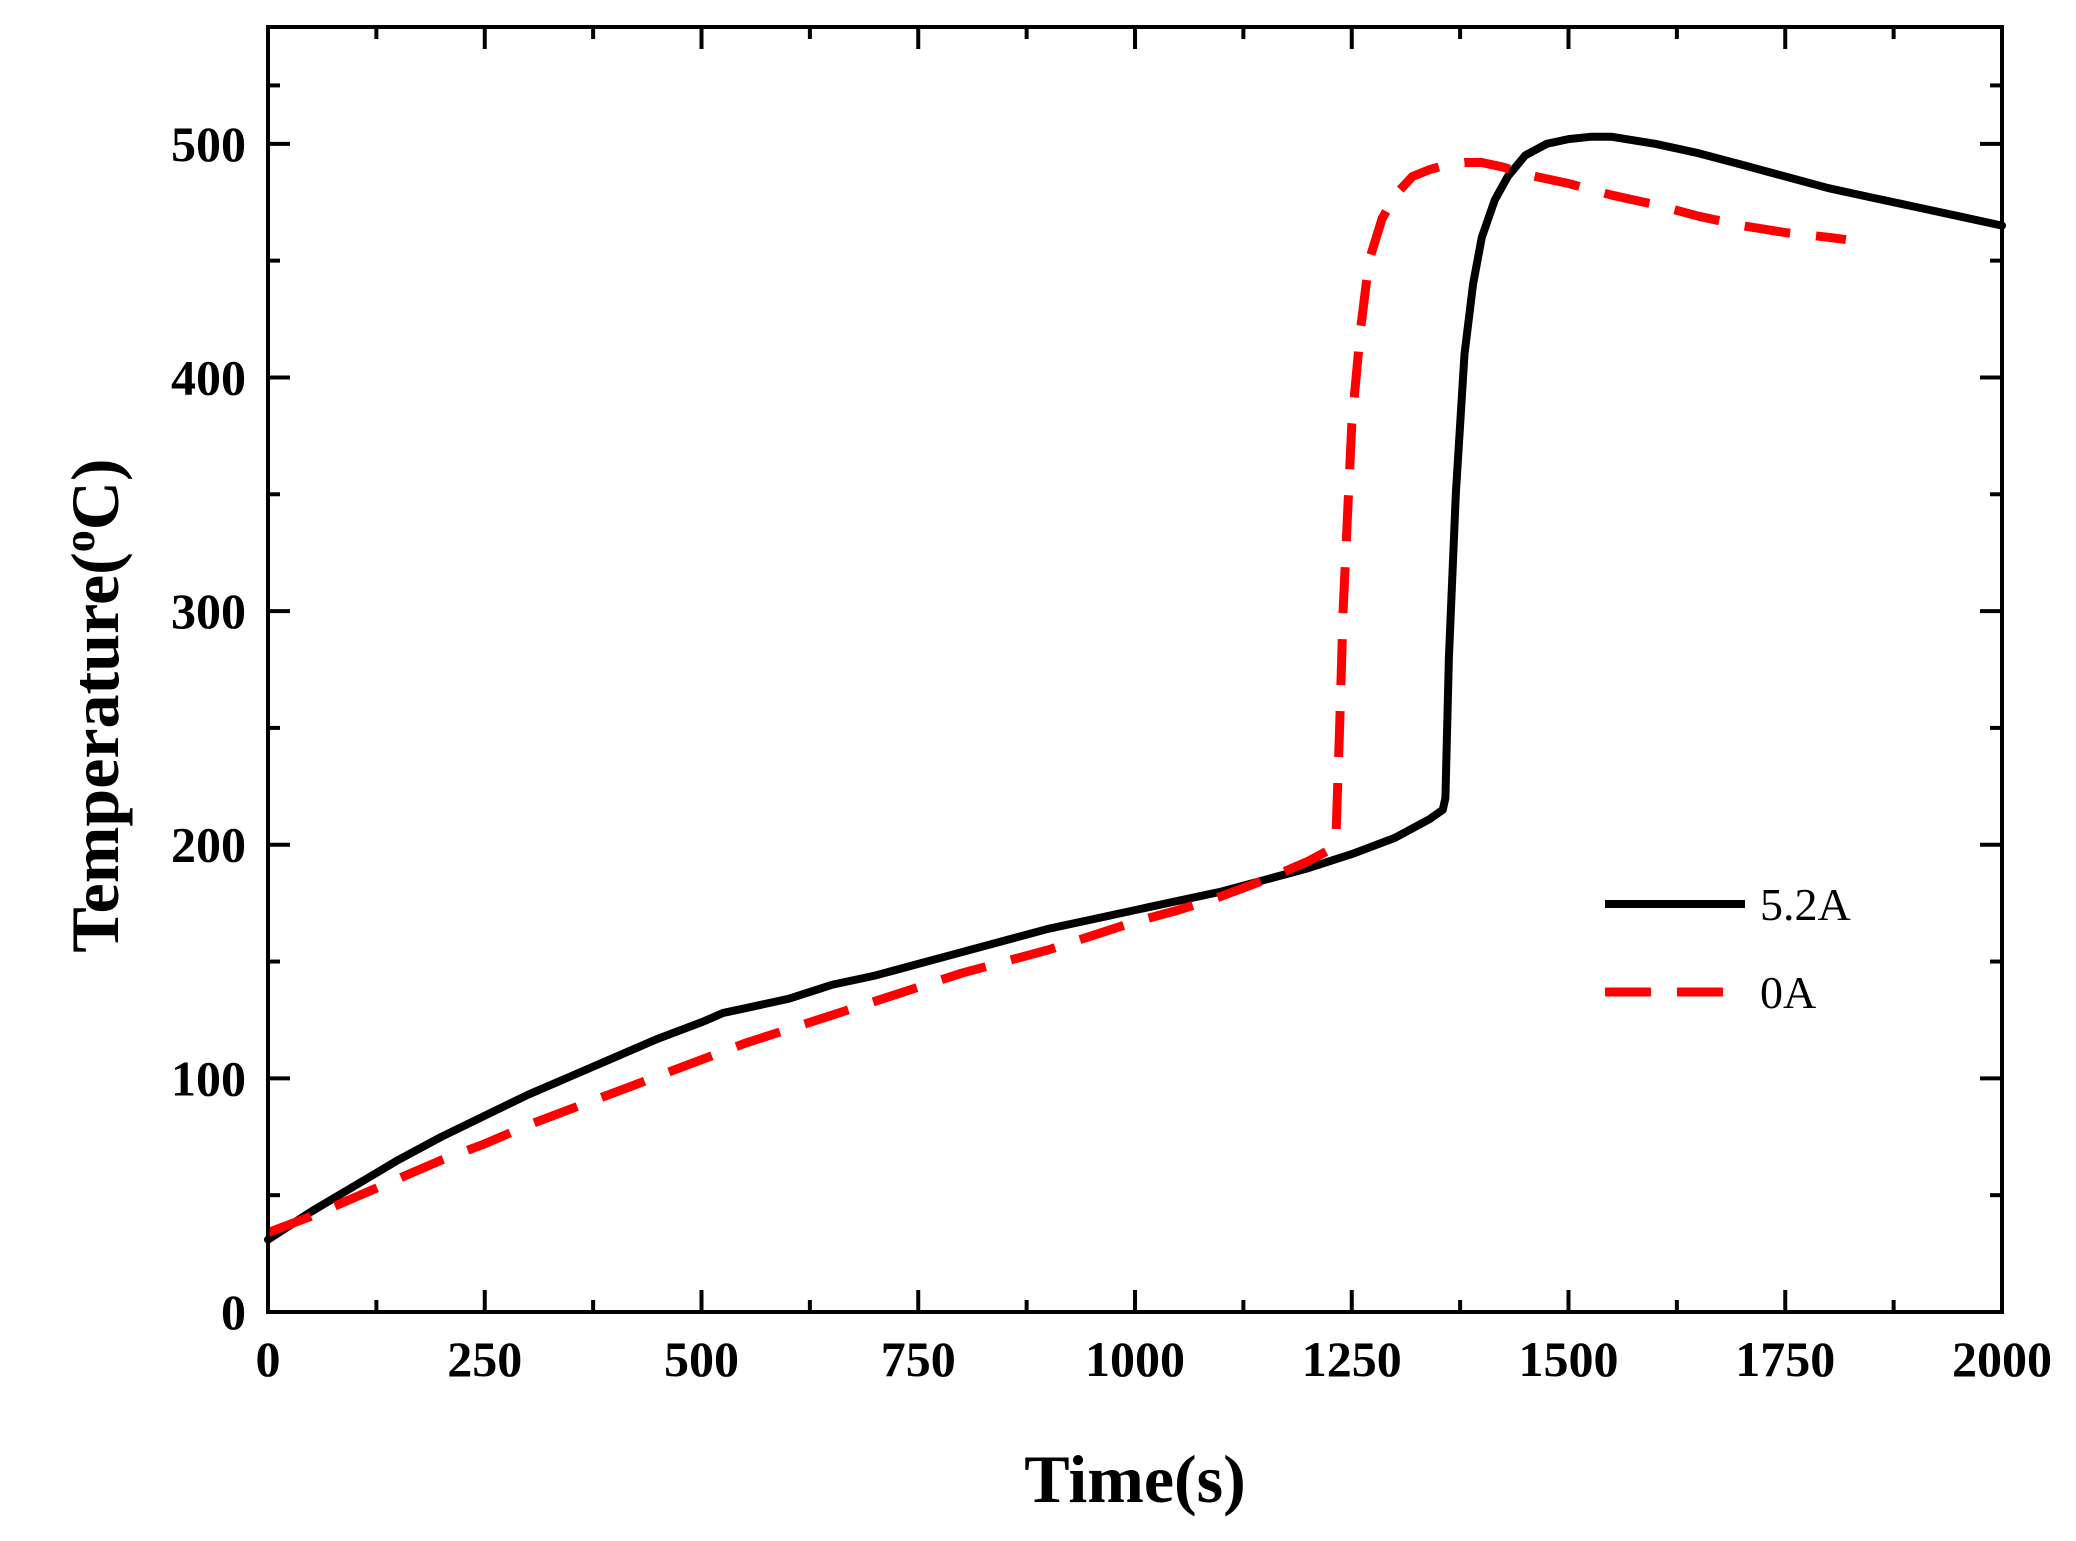  Describe the element at coordinates (208, 1078) in the screenshot. I see `y-tick-label: 100` at that location.